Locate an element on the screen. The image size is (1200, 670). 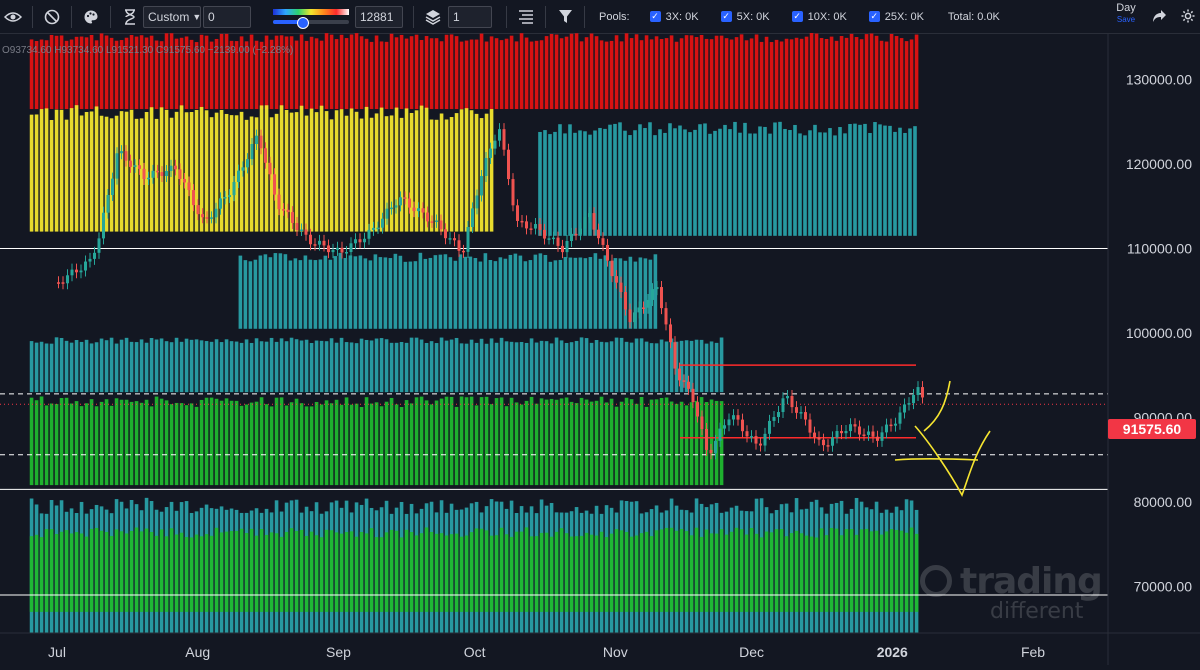
pool-toggle-3x: ✓ 3X: 0K is located at coordinates (674, 16).